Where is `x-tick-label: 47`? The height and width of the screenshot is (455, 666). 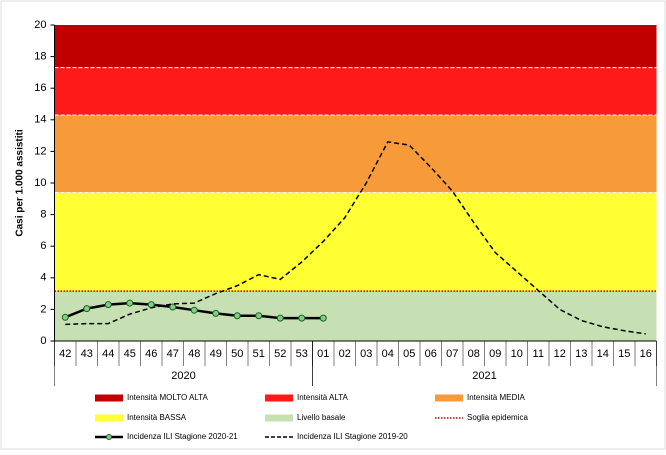
x-tick-label: 47 is located at coordinates (173, 354).